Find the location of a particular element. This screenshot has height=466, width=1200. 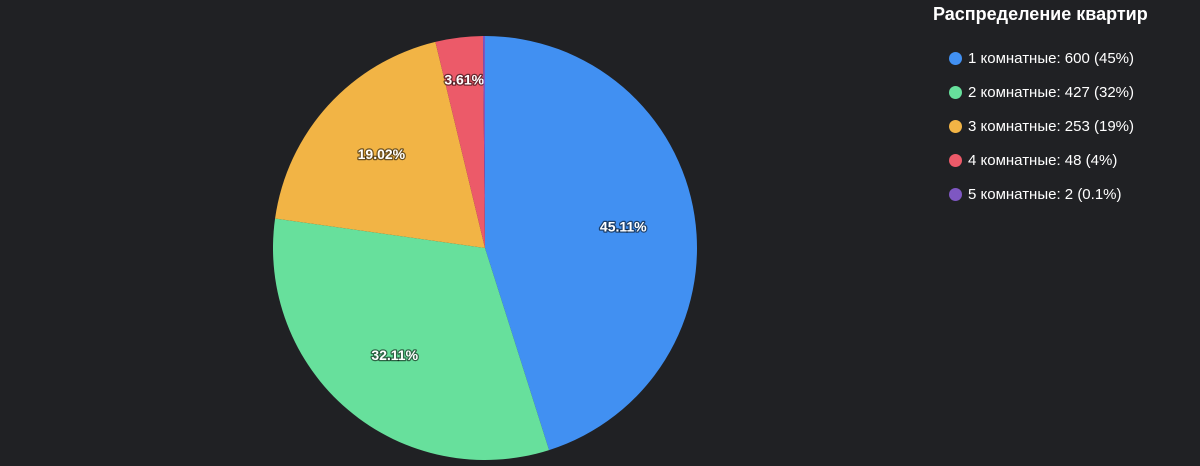

legend-label-3: 3 комнатные: 253 (19%) is located at coordinates (1051, 126).